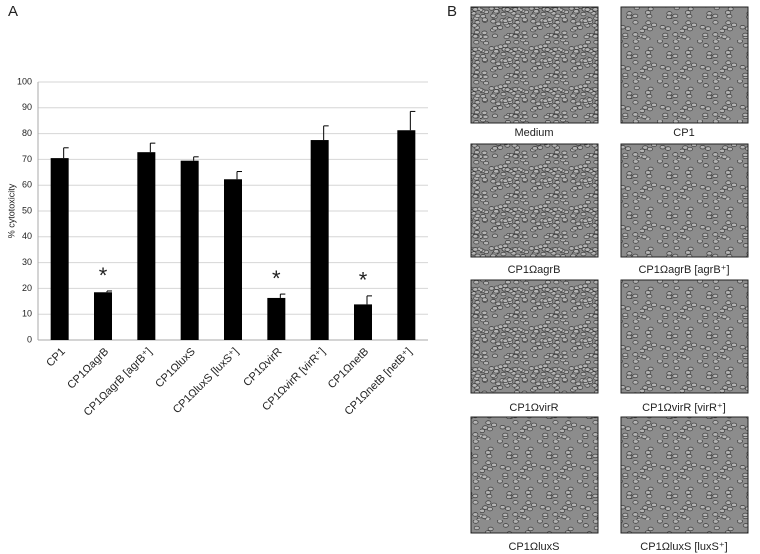 The width and height of the screenshot is (760, 554). I want to click on micrograph-caption: CP1, so click(683, 133).